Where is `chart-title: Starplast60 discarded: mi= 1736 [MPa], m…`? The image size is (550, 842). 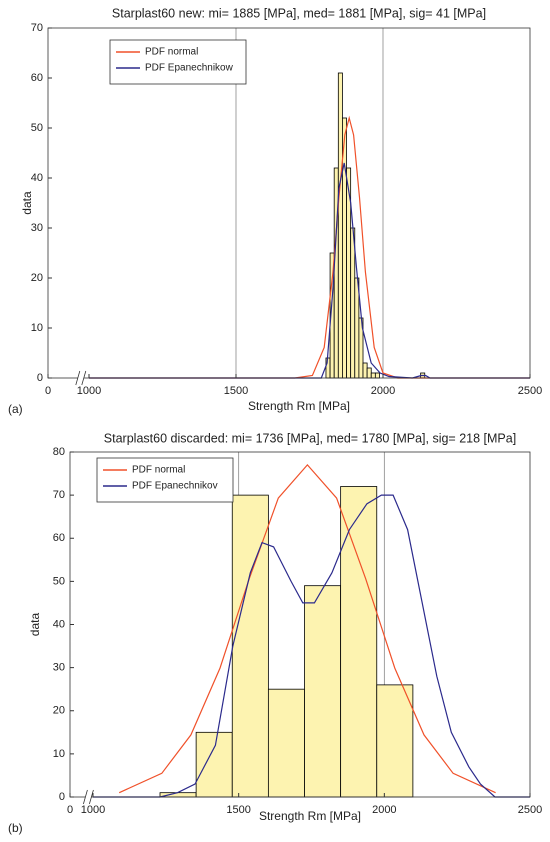
chart-title: Starplast60 discarded: mi= 1736 [MPa], m… is located at coordinates (310, 438).